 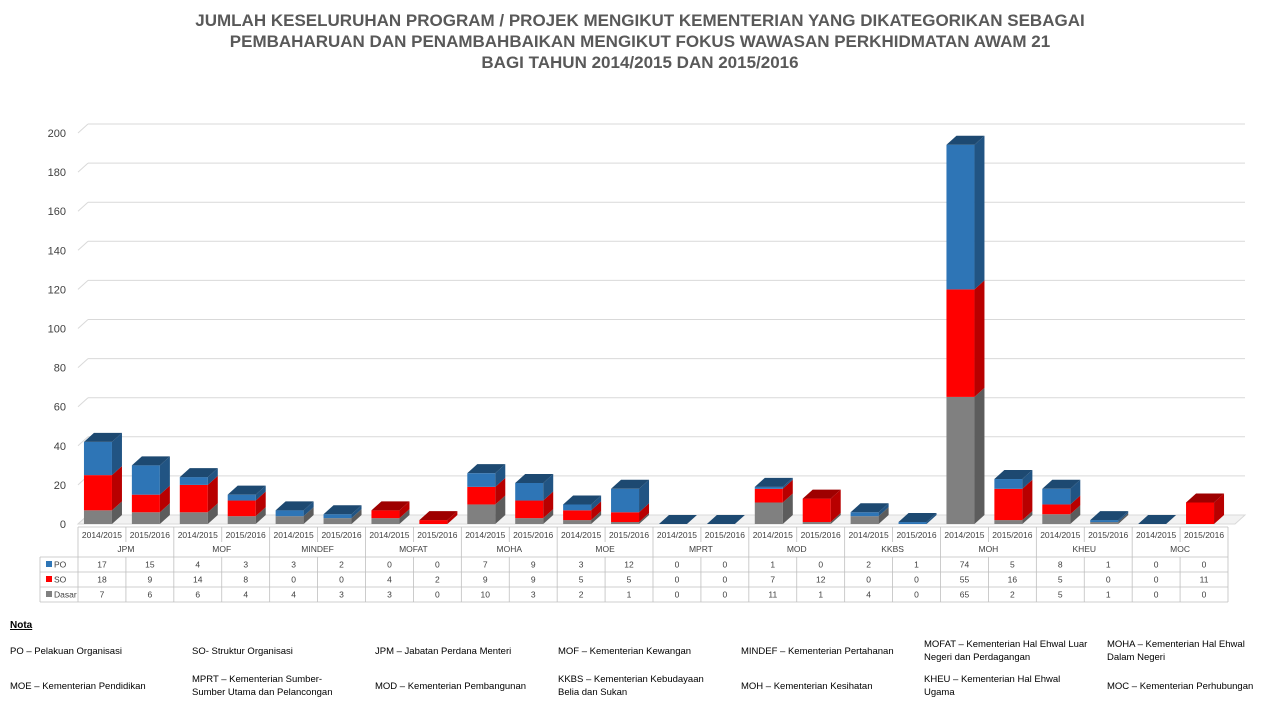 What do you see at coordinates (965, 565) in the screenshot?
I see `data-label-po-18: 74` at bounding box center [965, 565].